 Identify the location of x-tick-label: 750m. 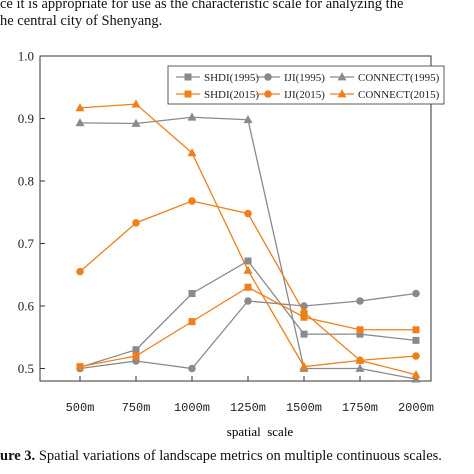
(136, 408).